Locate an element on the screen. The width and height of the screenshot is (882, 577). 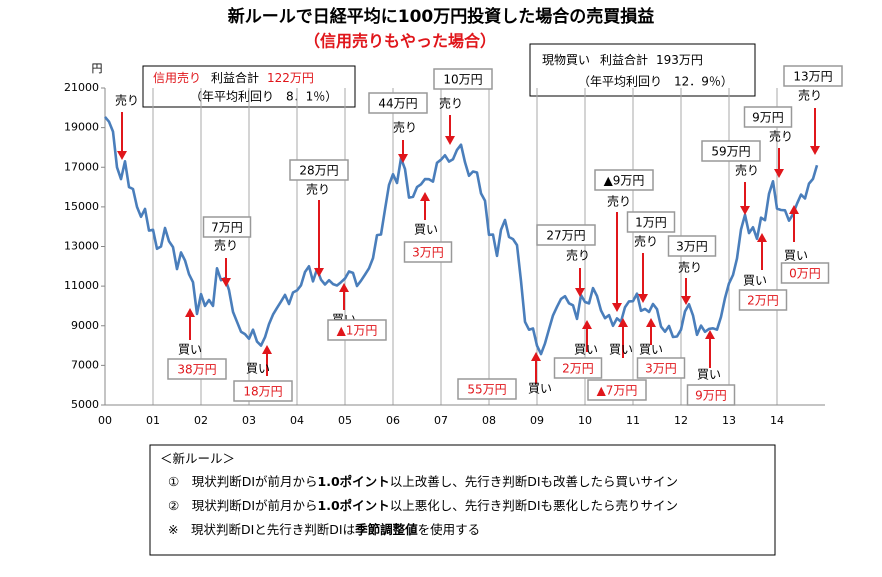
notes-box is located at coordinates (462, 500).